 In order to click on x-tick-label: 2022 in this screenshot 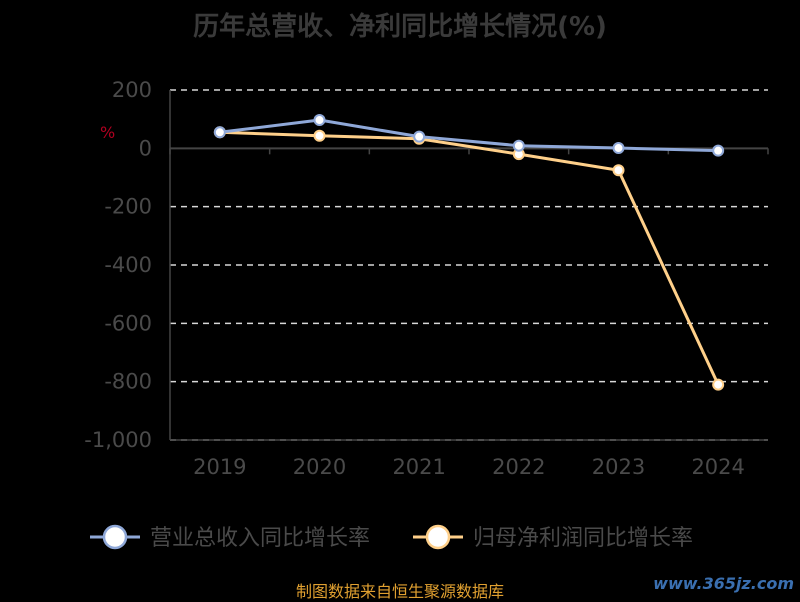, I will do `click(518, 467)`.